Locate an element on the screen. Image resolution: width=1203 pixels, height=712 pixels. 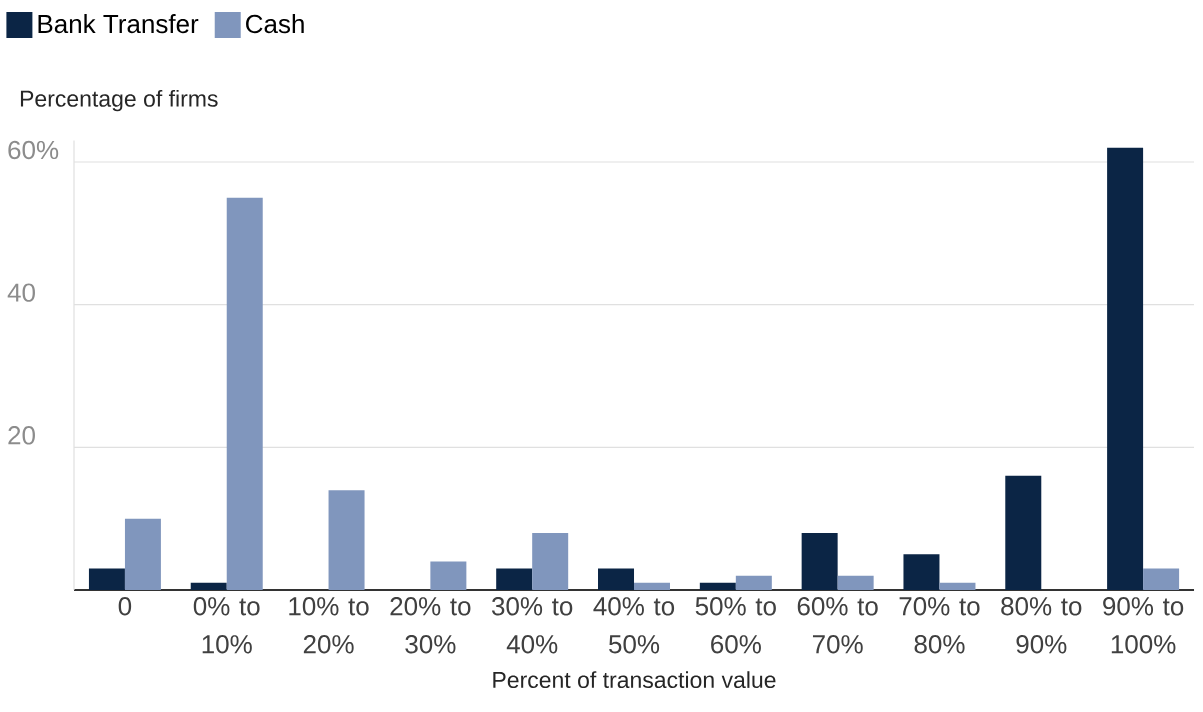
x-tick-label: 60% to 70% is located at coordinates (837, 625).